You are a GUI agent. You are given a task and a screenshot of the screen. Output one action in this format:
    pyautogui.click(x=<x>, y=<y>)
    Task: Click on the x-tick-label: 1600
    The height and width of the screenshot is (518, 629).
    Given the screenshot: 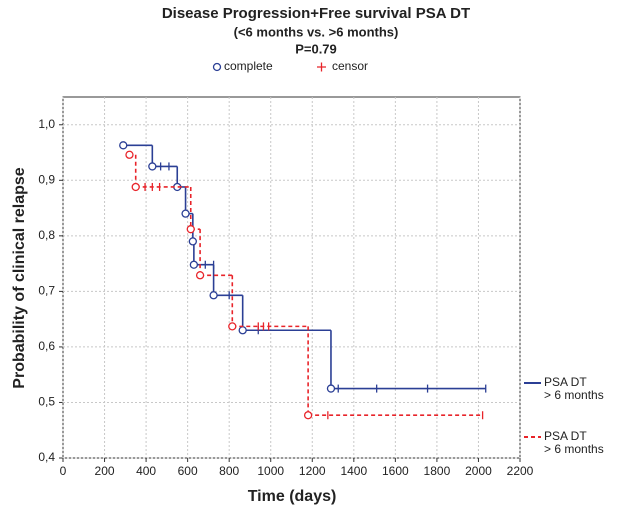 What is the action you would take?
    pyautogui.click(x=395, y=471)
    